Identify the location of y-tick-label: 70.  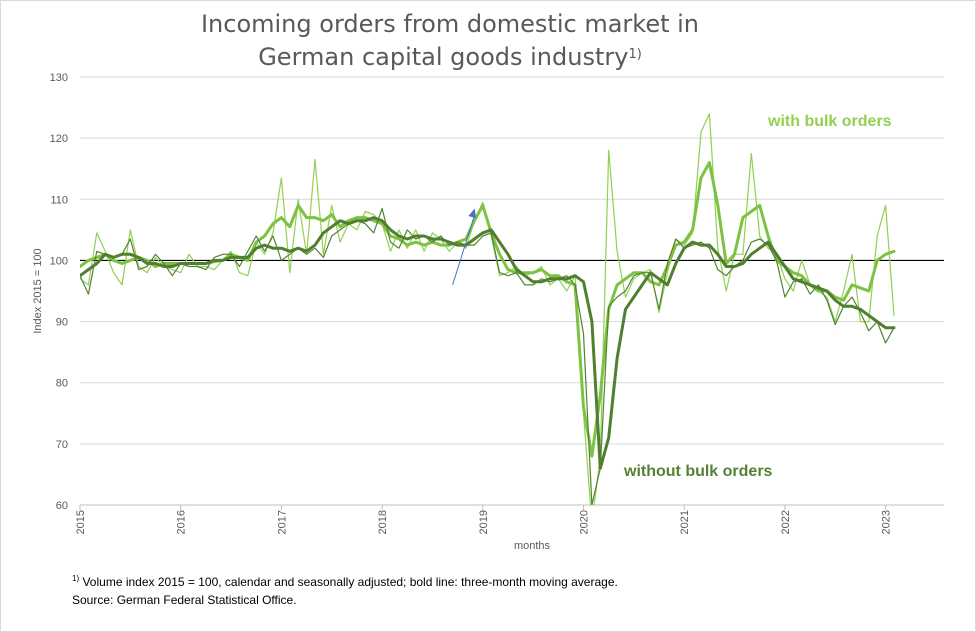
(62, 445).